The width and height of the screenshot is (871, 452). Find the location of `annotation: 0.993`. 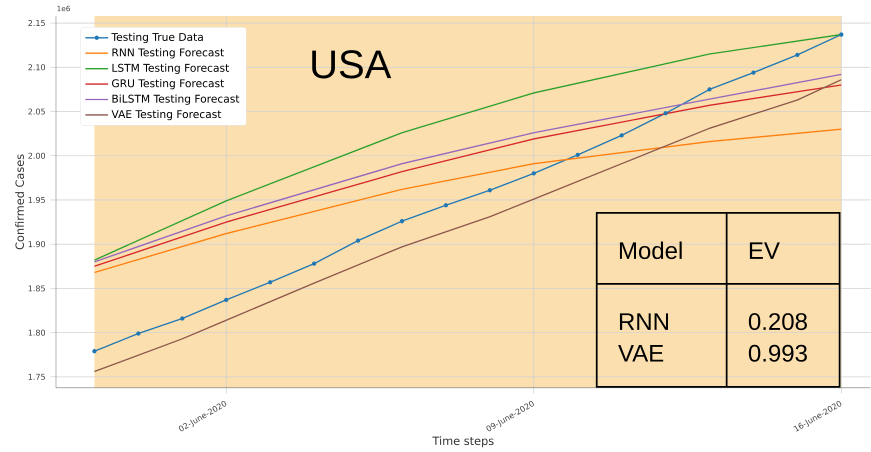

annotation: 0.993 is located at coordinates (777, 353).